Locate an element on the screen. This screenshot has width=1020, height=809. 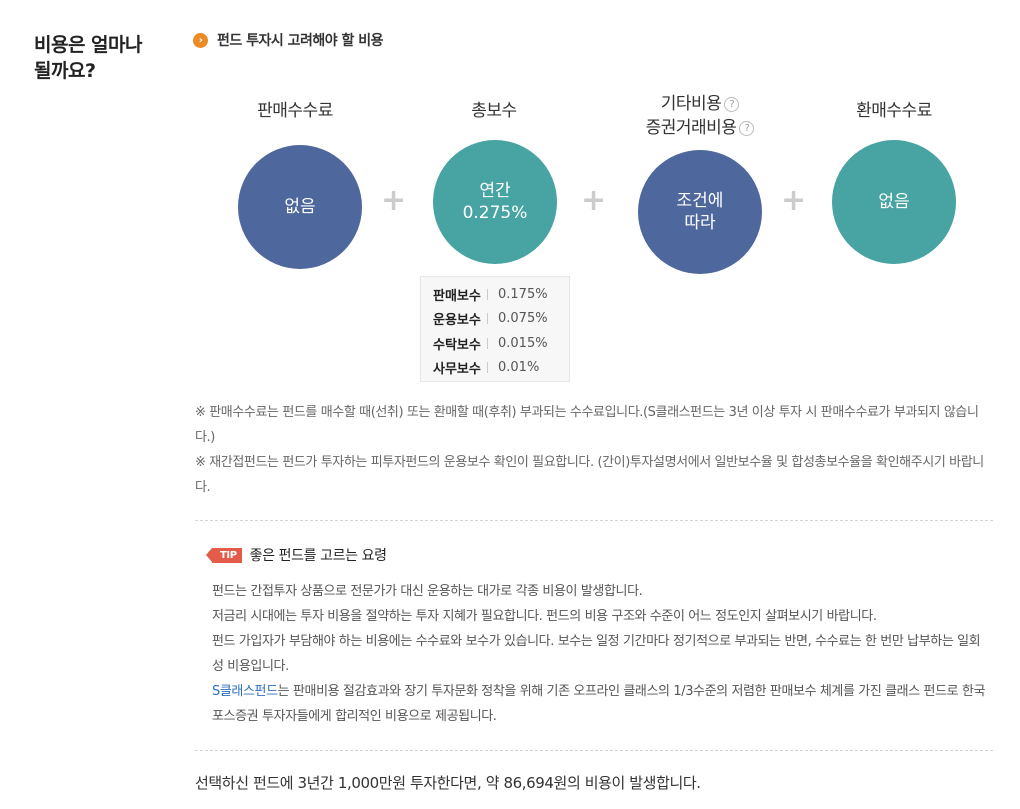
redemption-fee-header: 환매수수료 is located at coordinates (894, 111).